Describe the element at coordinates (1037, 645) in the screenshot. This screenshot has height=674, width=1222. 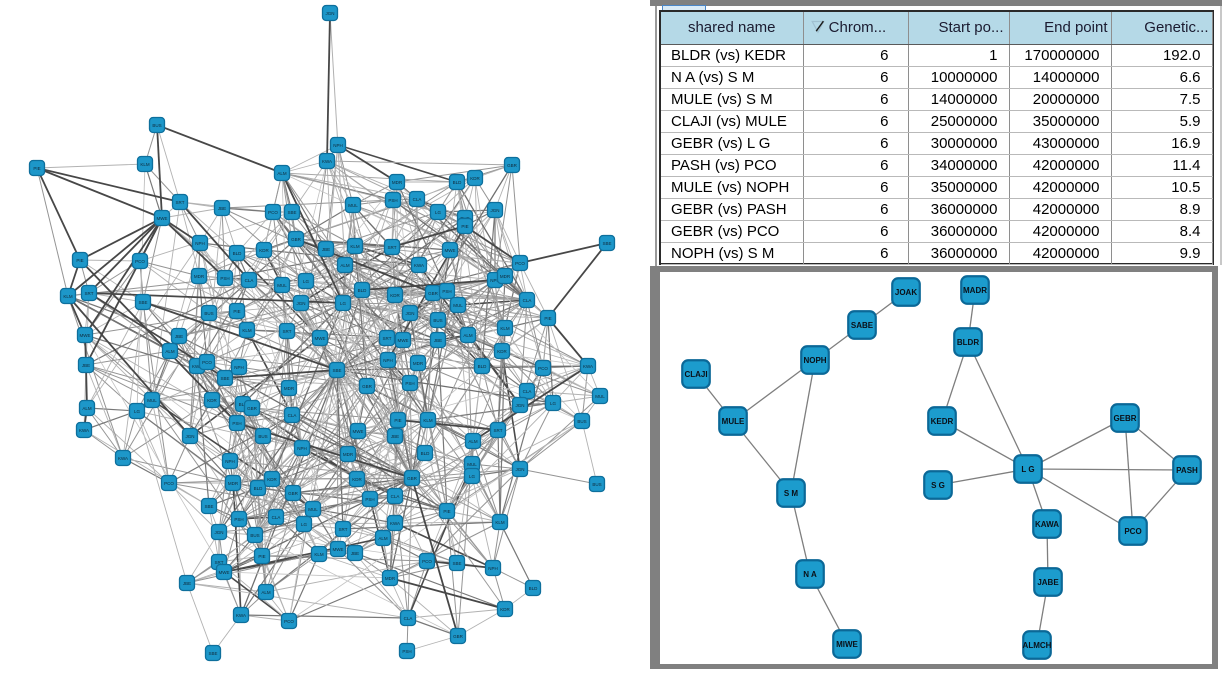
I see `svg-text: ALMCH` at that location.